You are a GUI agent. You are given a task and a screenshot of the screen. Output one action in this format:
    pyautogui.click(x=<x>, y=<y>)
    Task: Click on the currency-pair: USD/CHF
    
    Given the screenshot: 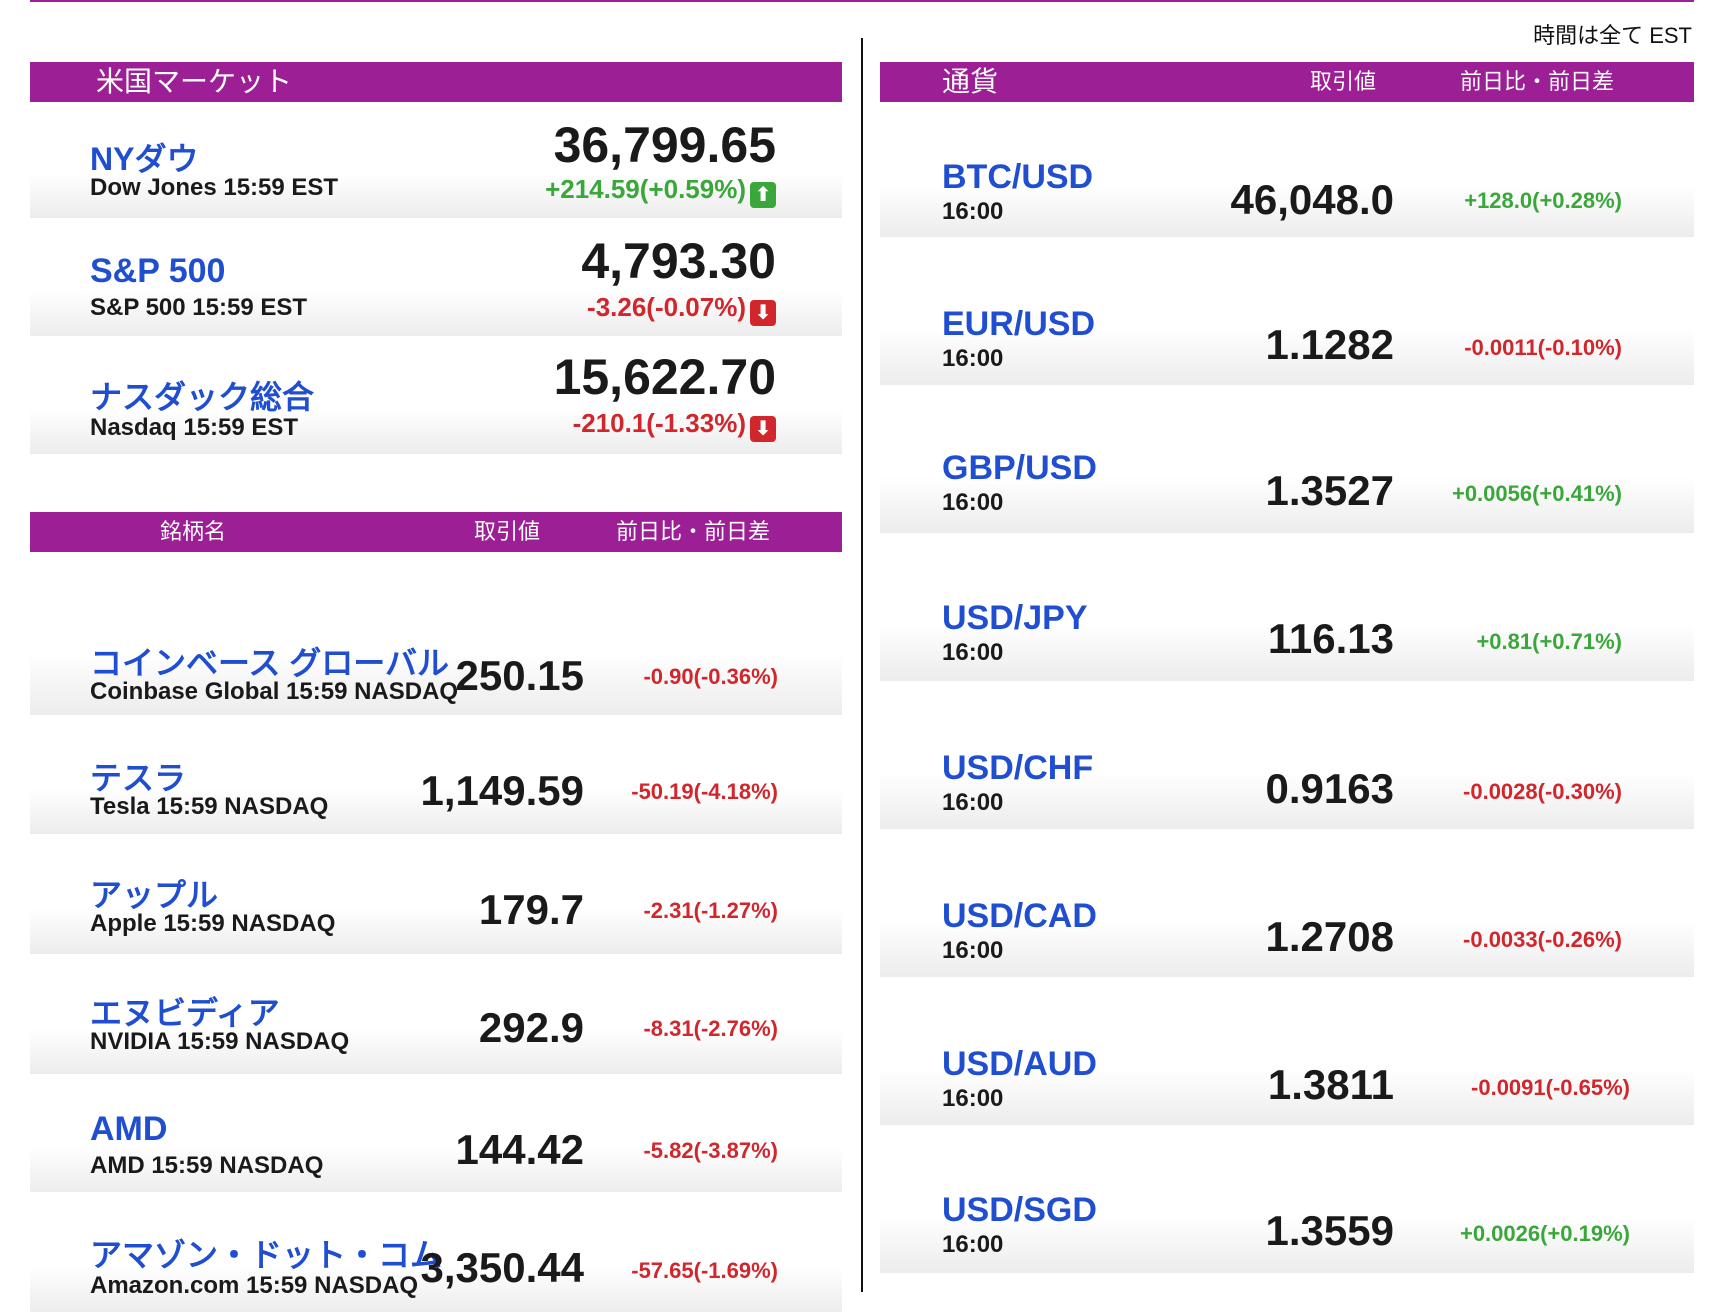 What is the action you would take?
    pyautogui.click(x=1018, y=768)
    